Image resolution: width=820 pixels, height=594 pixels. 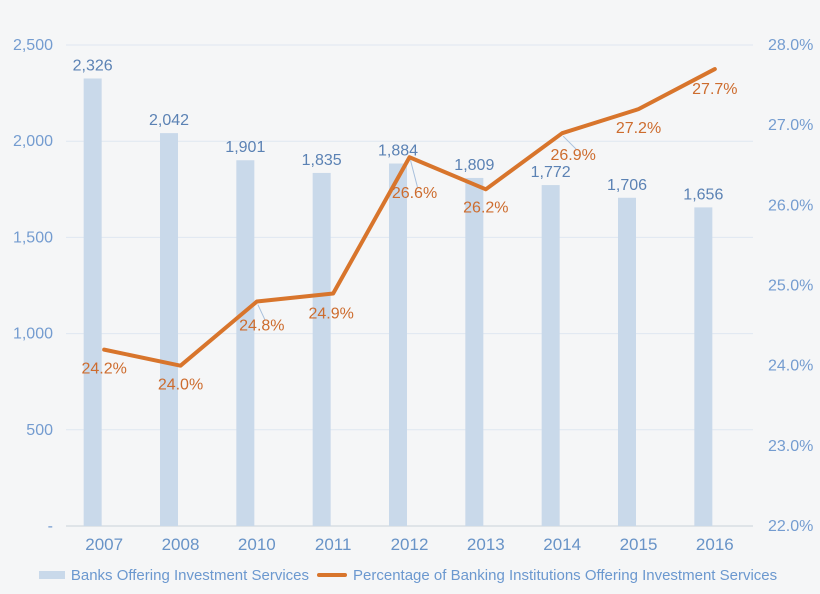 What do you see at coordinates (103, 369) in the screenshot?
I see `line-value-label-2007: 24.2%` at bounding box center [103, 369].